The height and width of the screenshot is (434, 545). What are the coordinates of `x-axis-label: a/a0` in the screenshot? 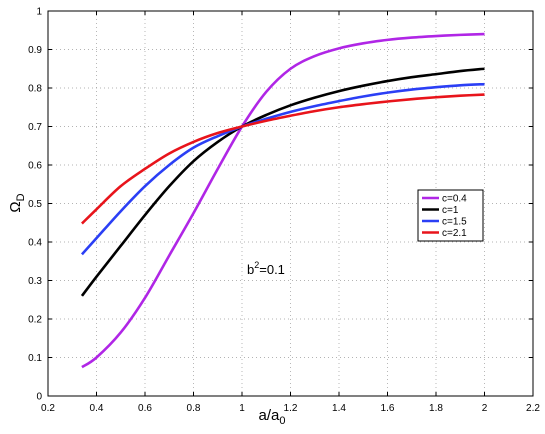 It's located at (272, 417).